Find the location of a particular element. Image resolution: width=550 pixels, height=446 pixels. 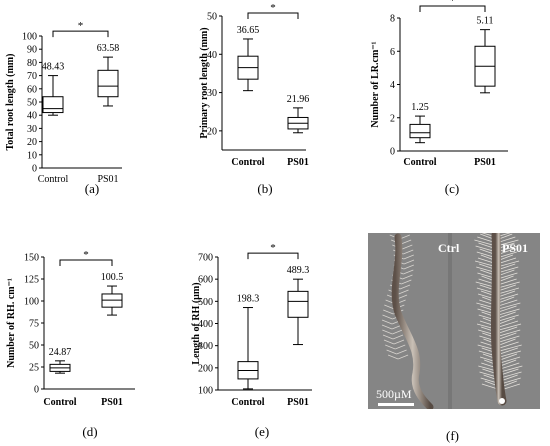

y-tick-label: 300 is located at coordinates (205, 346).